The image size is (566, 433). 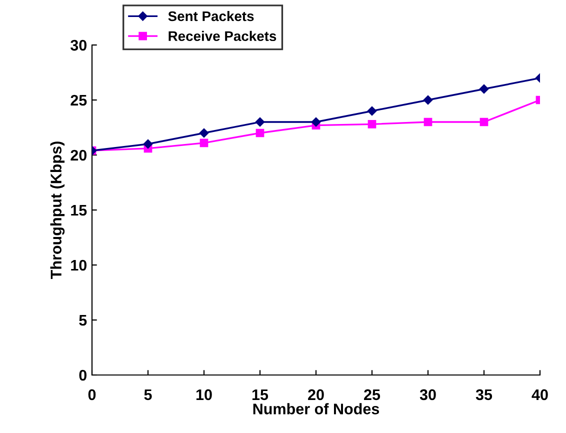 What do you see at coordinates (78, 155) in the screenshot?
I see `y-tick-label: 20` at bounding box center [78, 155].